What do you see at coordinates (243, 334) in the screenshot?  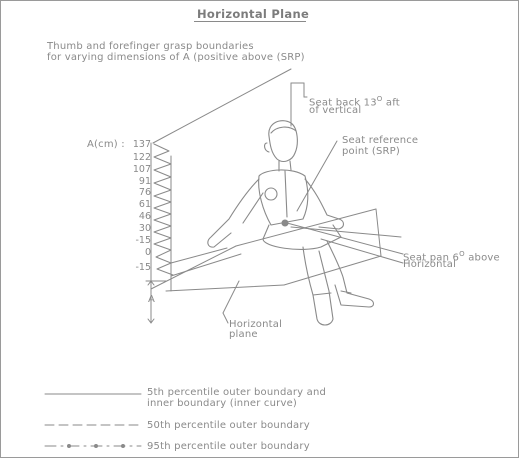 I see `horizontal-plane-label-2: plane` at bounding box center [243, 334].